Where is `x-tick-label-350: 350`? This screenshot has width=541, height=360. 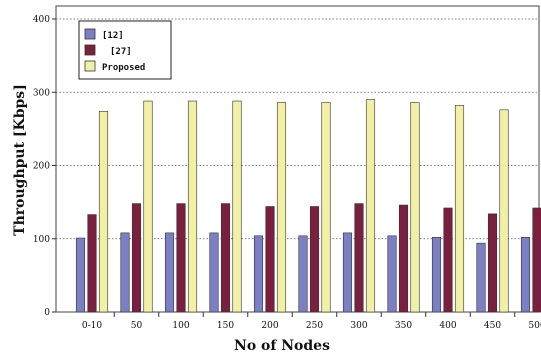
x-tick-label-350: 350 is located at coordinates (403, 326).